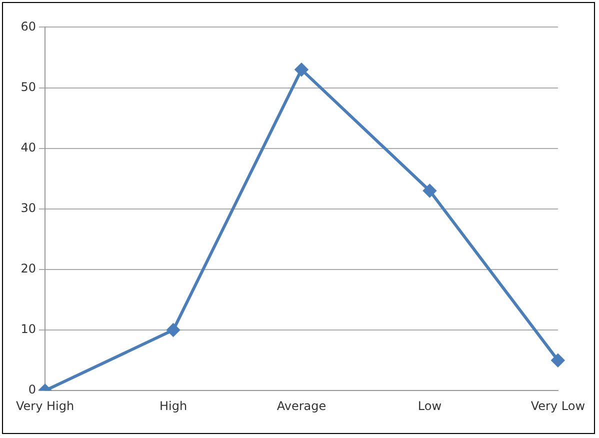  What do you see at coordinates (301, 405) in the screenshot?
I see `x-tick-label: Average` at bounding box center [301, 405].